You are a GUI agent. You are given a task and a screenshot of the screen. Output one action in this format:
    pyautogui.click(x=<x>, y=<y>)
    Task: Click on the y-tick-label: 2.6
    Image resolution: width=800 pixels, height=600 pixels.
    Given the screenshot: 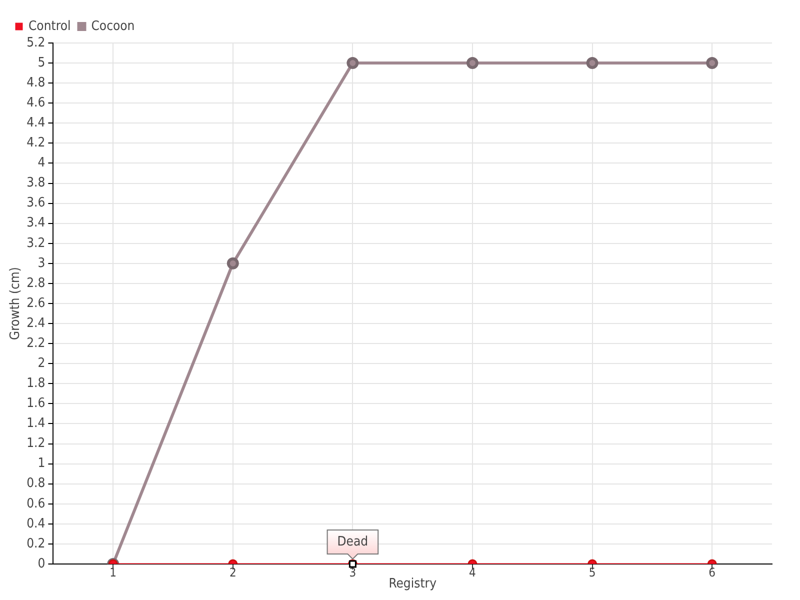 What is the action you would take?
    pyautogui.click(x=36, y=303)
    